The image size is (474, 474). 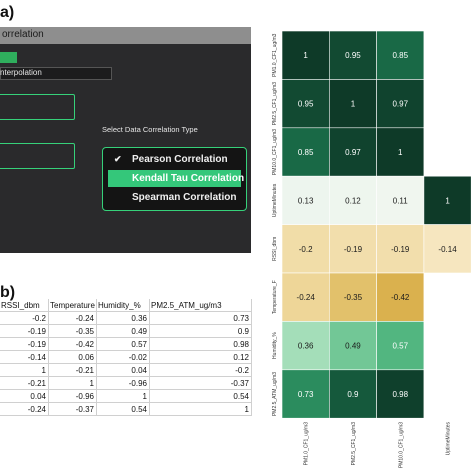 I want to click on table-cell: 0.73, so click(x=201, y=318).